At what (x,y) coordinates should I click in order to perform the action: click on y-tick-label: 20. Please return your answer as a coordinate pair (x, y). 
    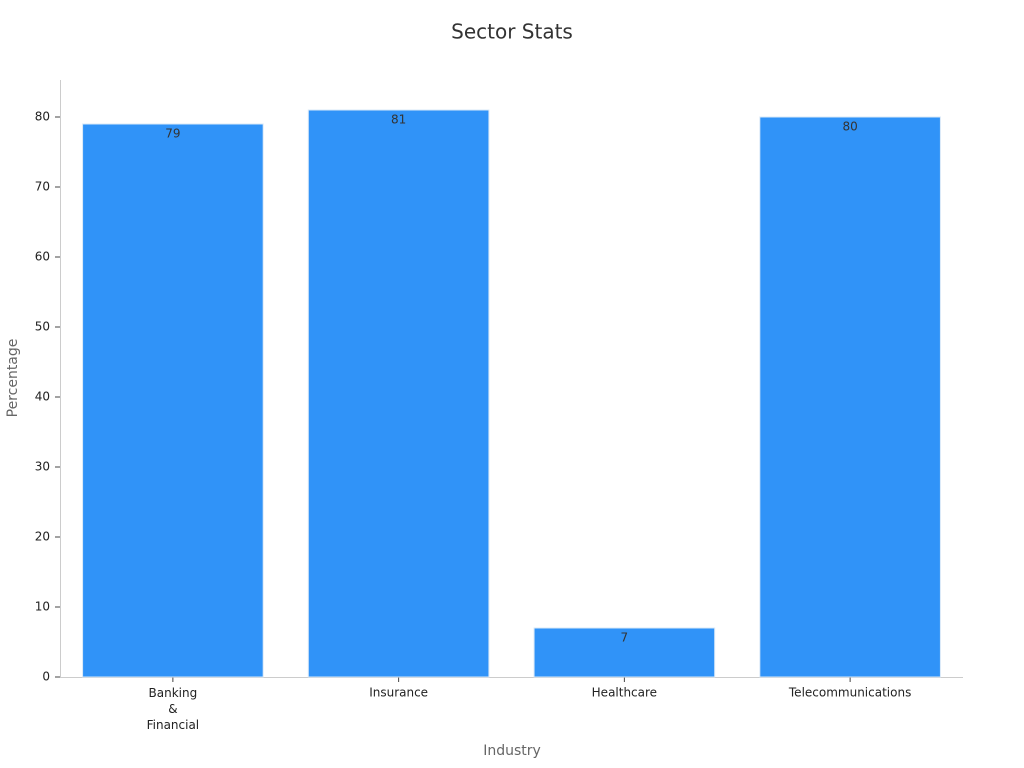
    Looking at the image, I should click on (42, 537).